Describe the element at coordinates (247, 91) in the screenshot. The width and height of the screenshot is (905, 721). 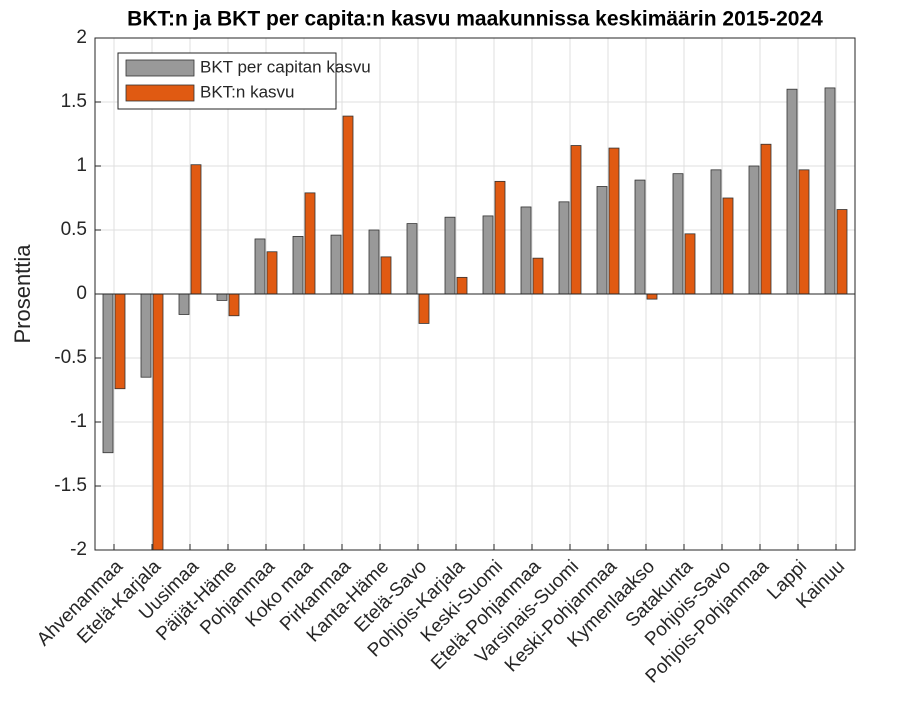
I see `legend-label: BKT:n kasvu` at that location.